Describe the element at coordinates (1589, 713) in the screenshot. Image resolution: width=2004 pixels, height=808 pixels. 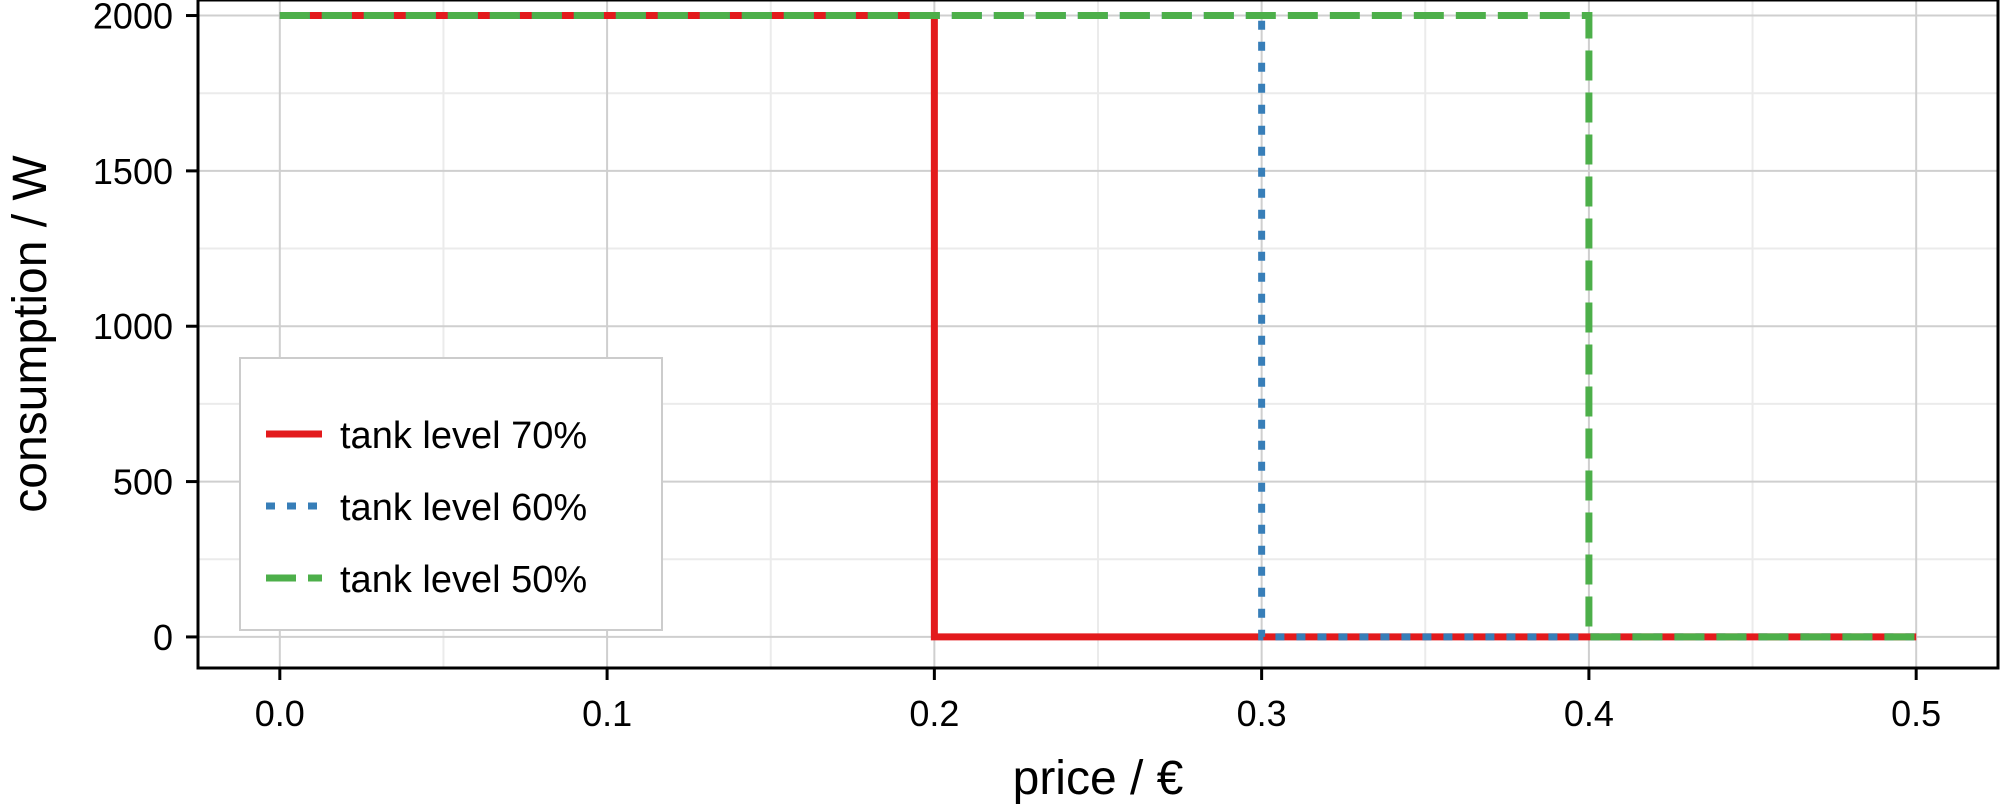
I see `x-tick-label: 0.4` at that location.